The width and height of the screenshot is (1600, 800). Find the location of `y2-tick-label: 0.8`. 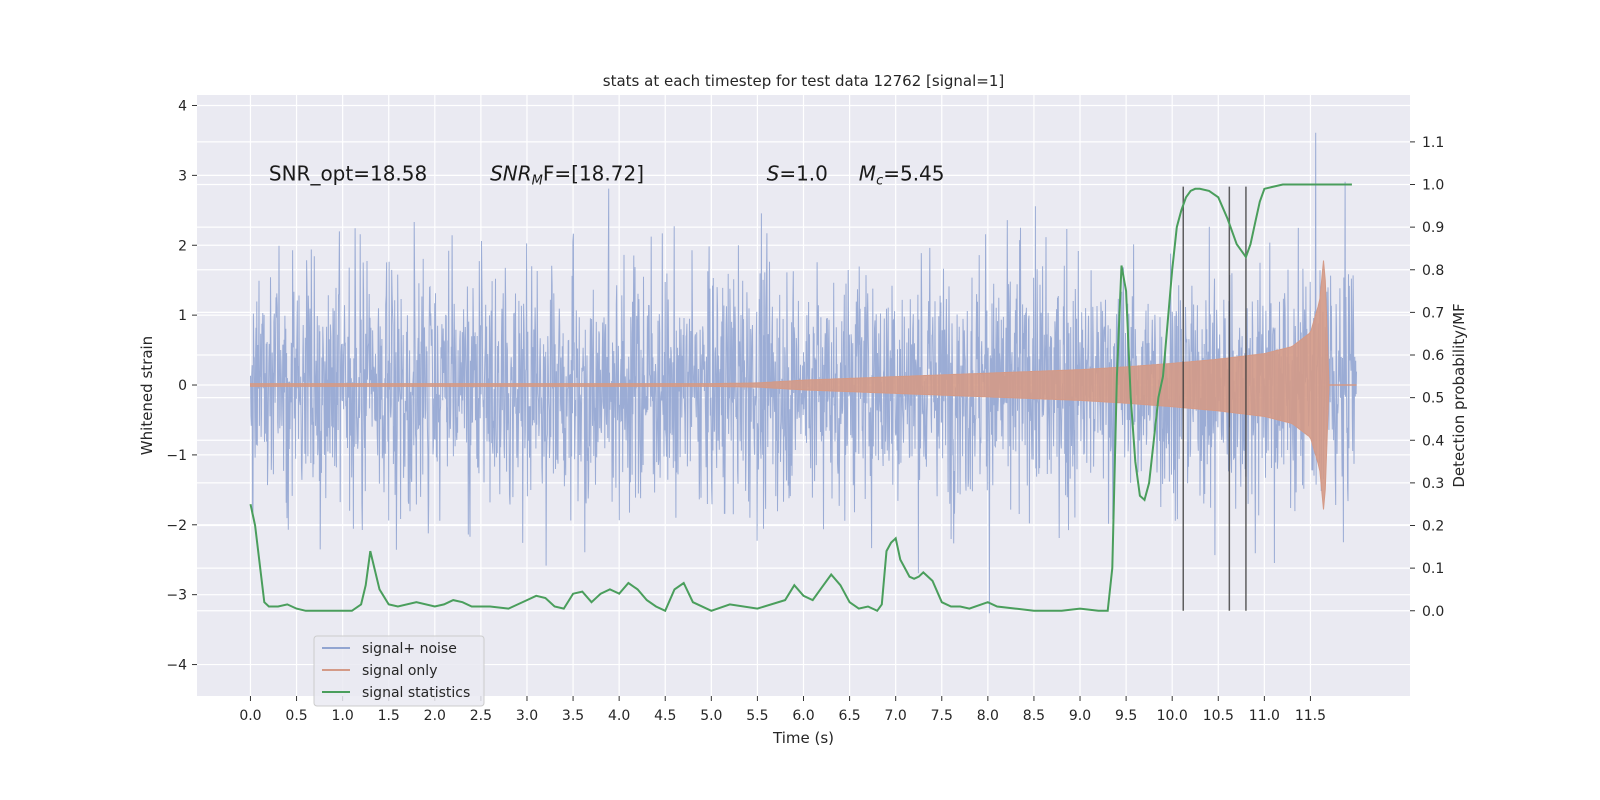

y2-tick-label: 0.8 is located at coordinates (1433, 271).